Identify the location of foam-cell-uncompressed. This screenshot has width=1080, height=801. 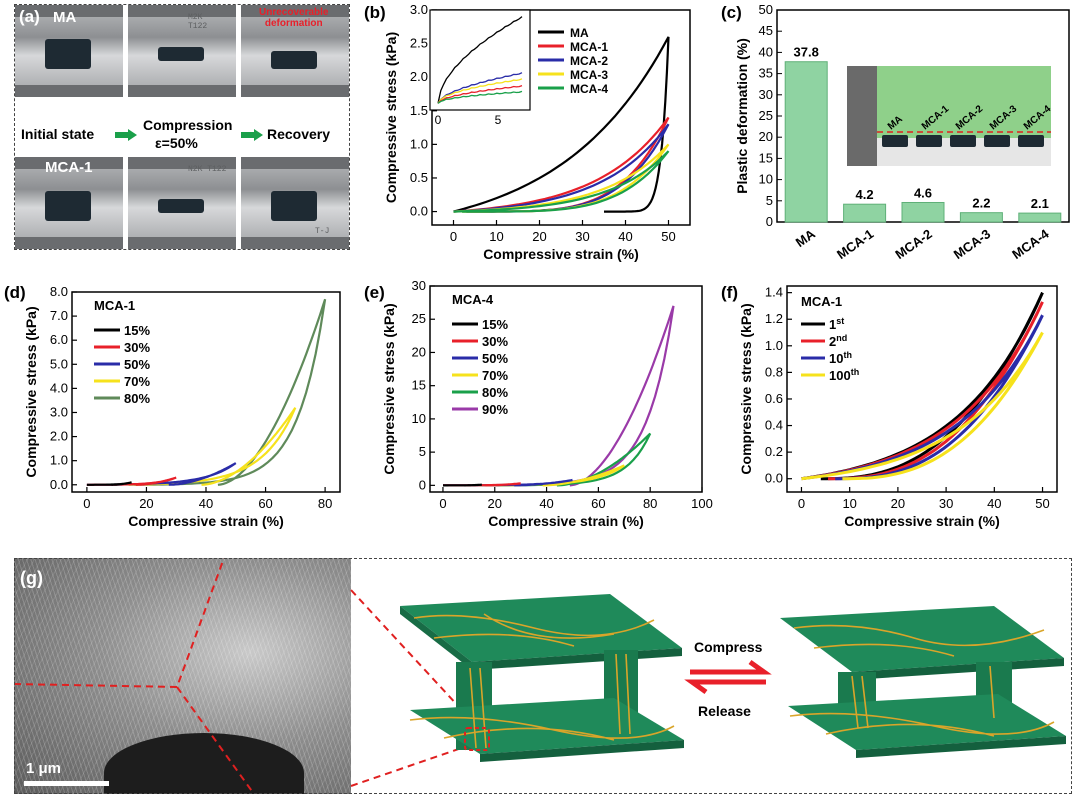
(542, 678).